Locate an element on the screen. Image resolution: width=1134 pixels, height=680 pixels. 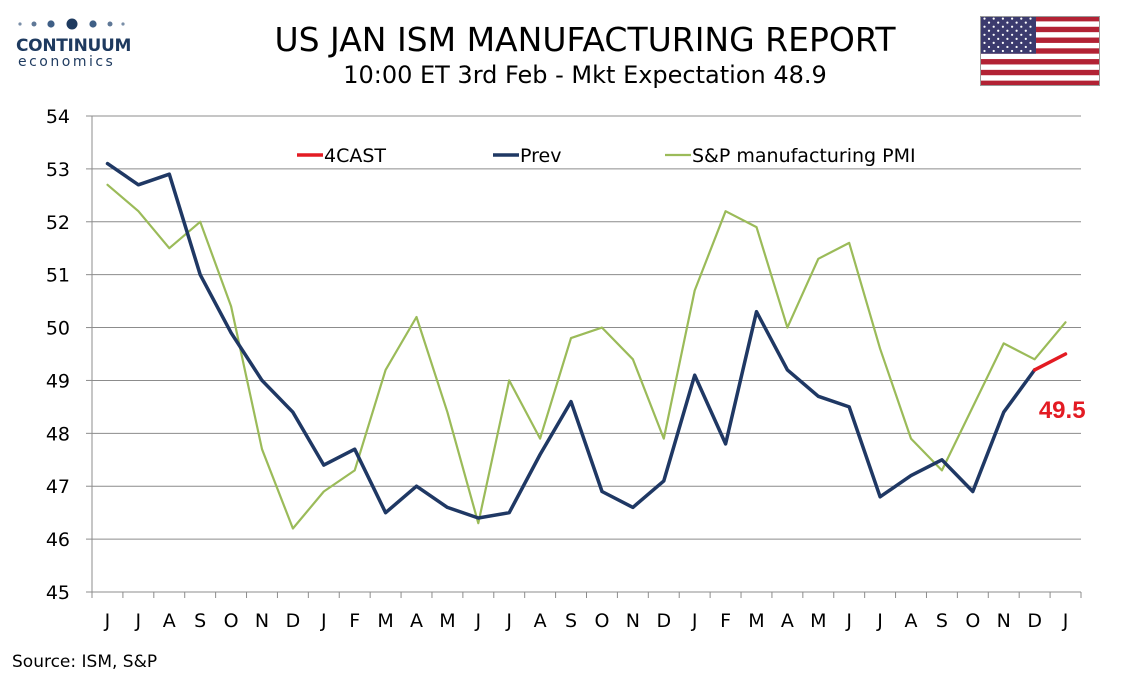
us-flag-icon is located at coordinates (1040, 51).